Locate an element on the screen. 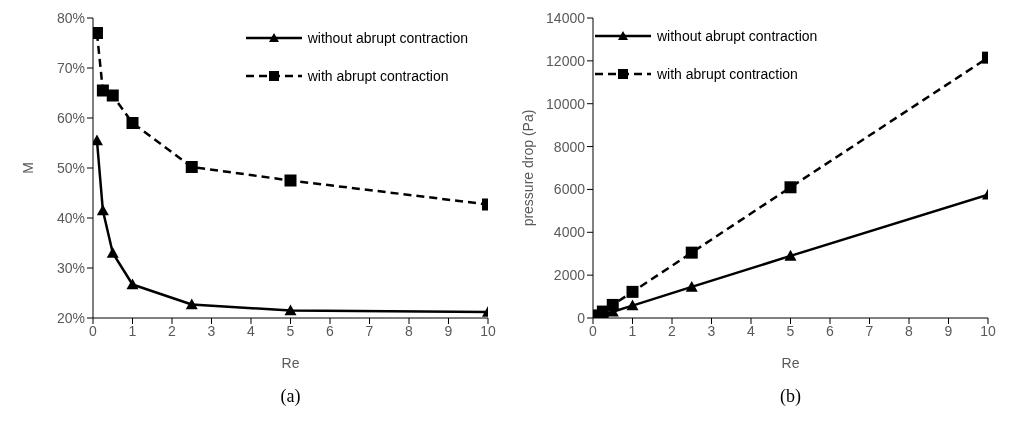 The width and height of the screenshot is (1028, 434). y-tick-label: 40% is located at coordinates (70, 217).